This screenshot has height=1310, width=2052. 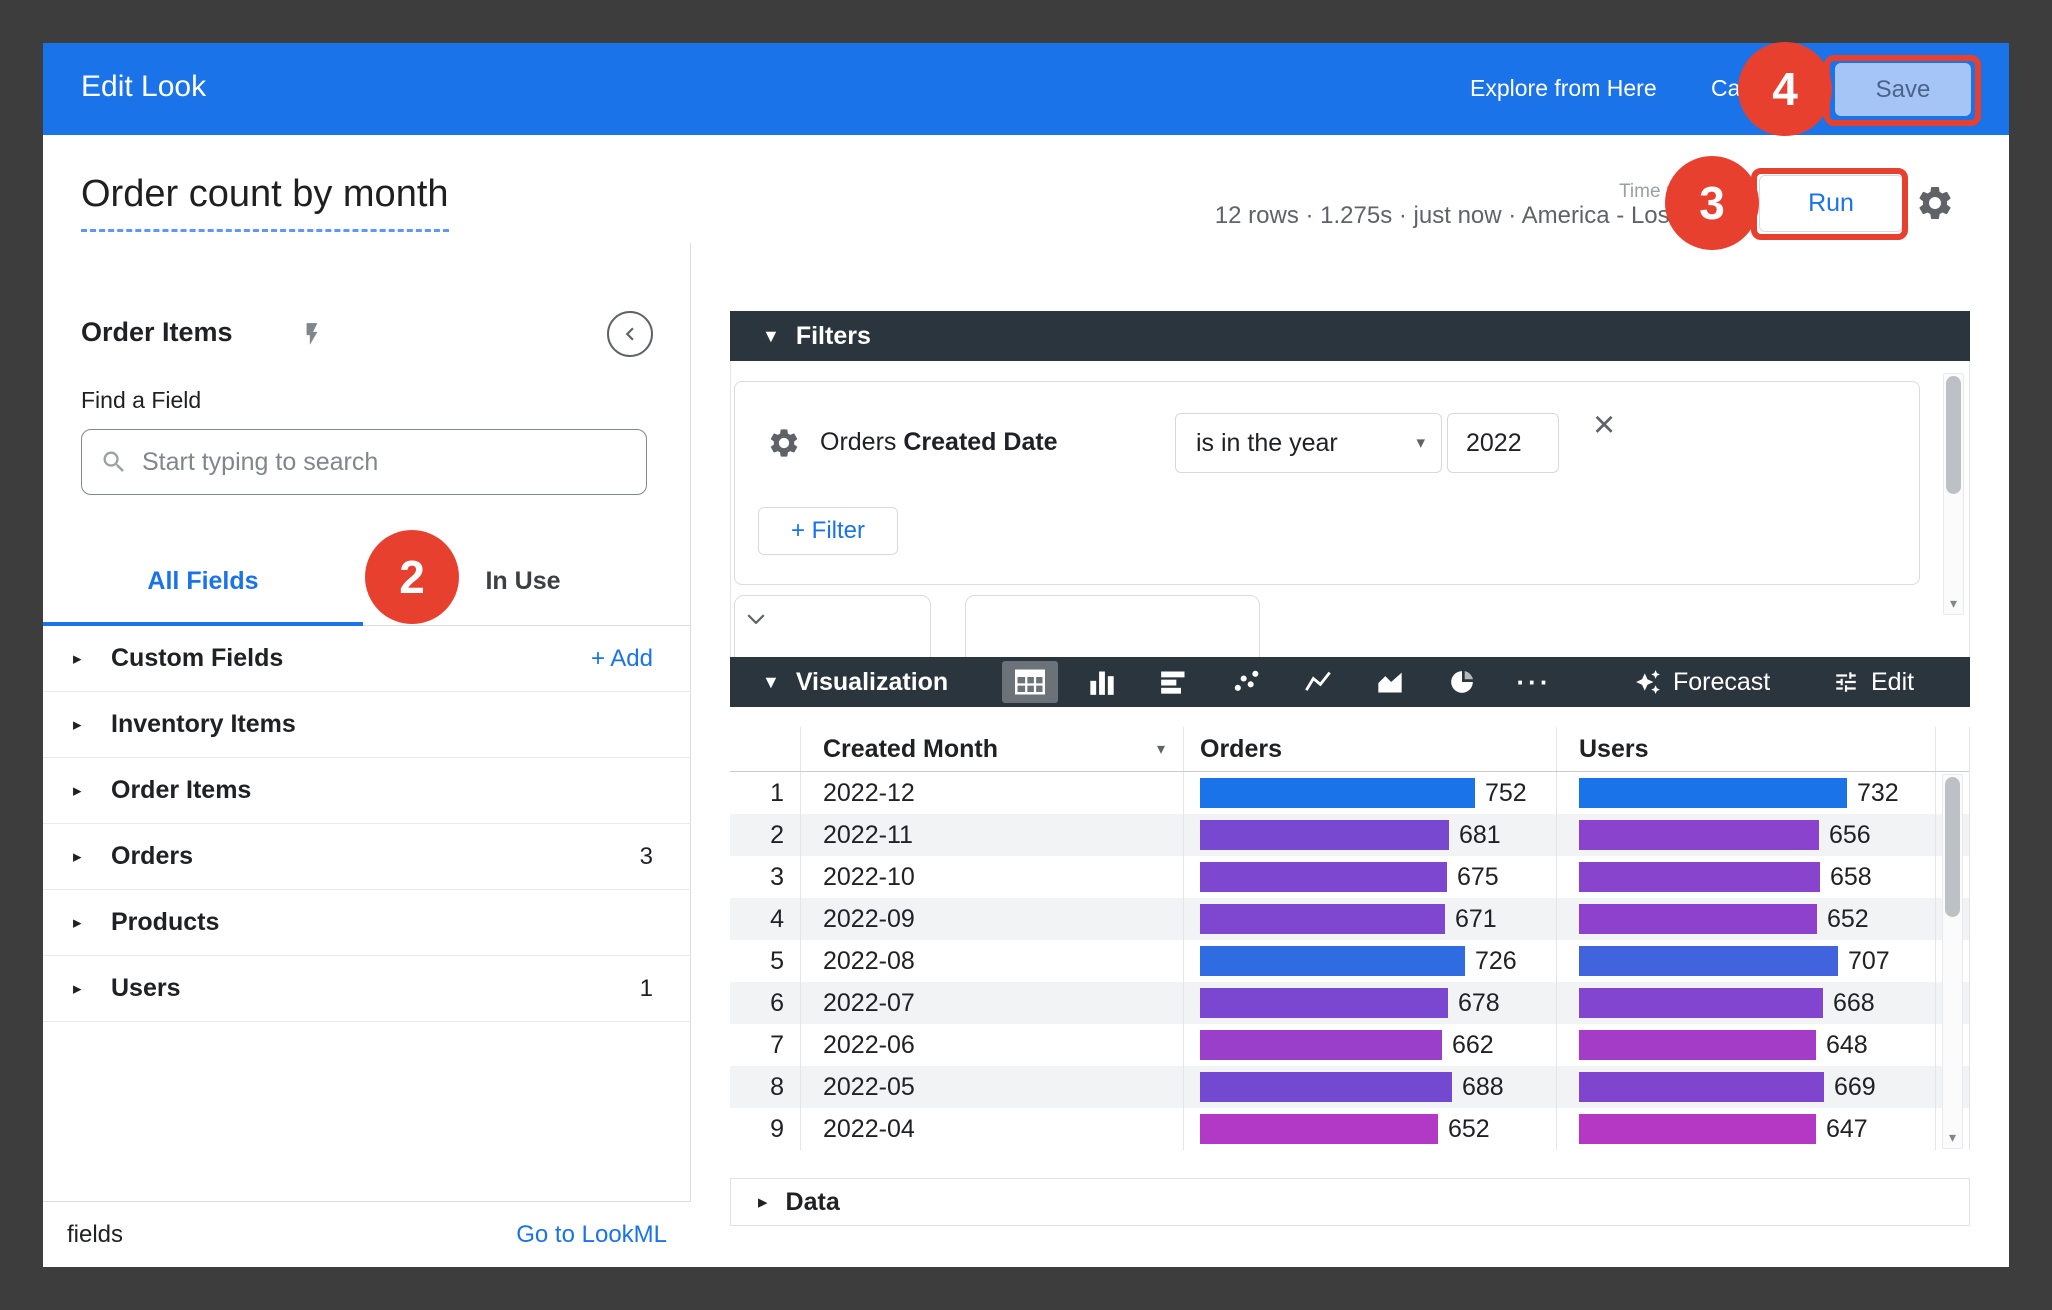 I want to click on filter-field-prefix: Orders, so click(x=858, y=442).